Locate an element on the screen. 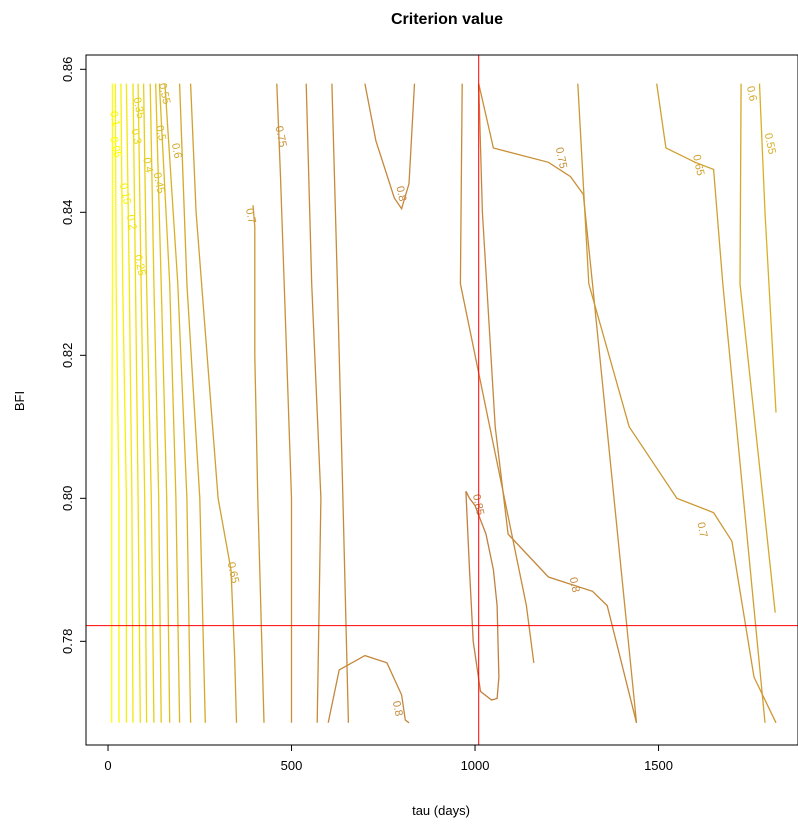 The width and height of the screenshot is (798, 826). y-axis-ticks: 0.78 0.80 0.82 0.84 0.86 is located at coordinates (73, 355).